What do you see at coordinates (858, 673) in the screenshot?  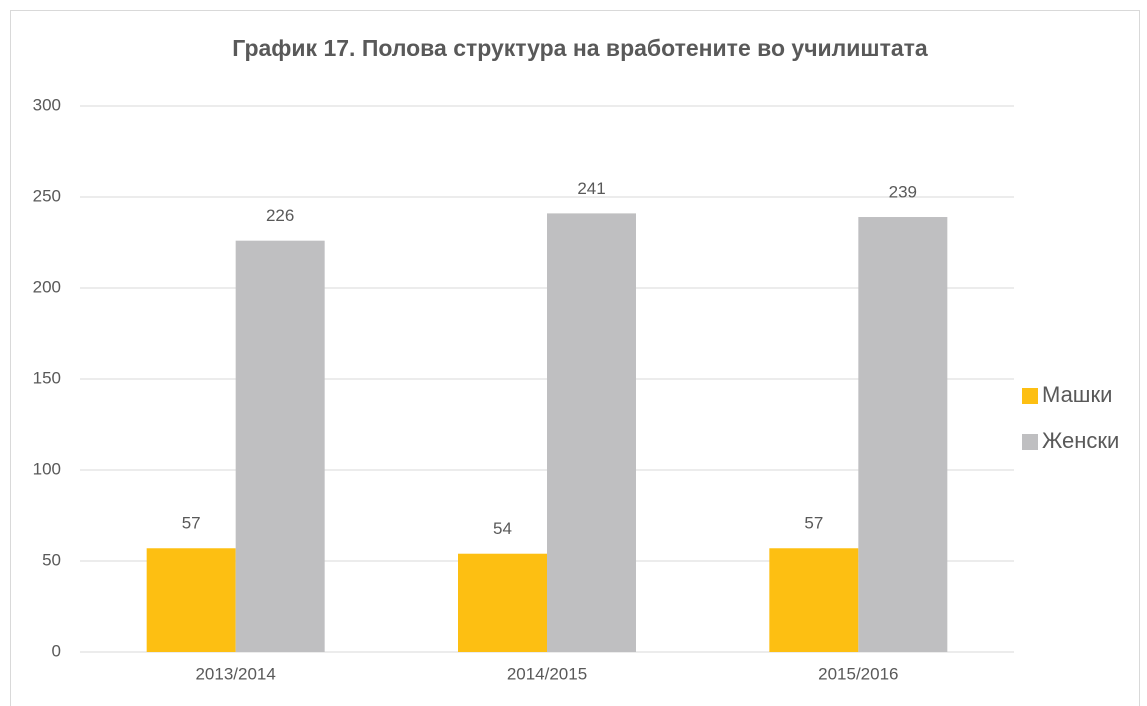 I see `x-tick-label: 2015/2016` at bounding box center [858, 673].